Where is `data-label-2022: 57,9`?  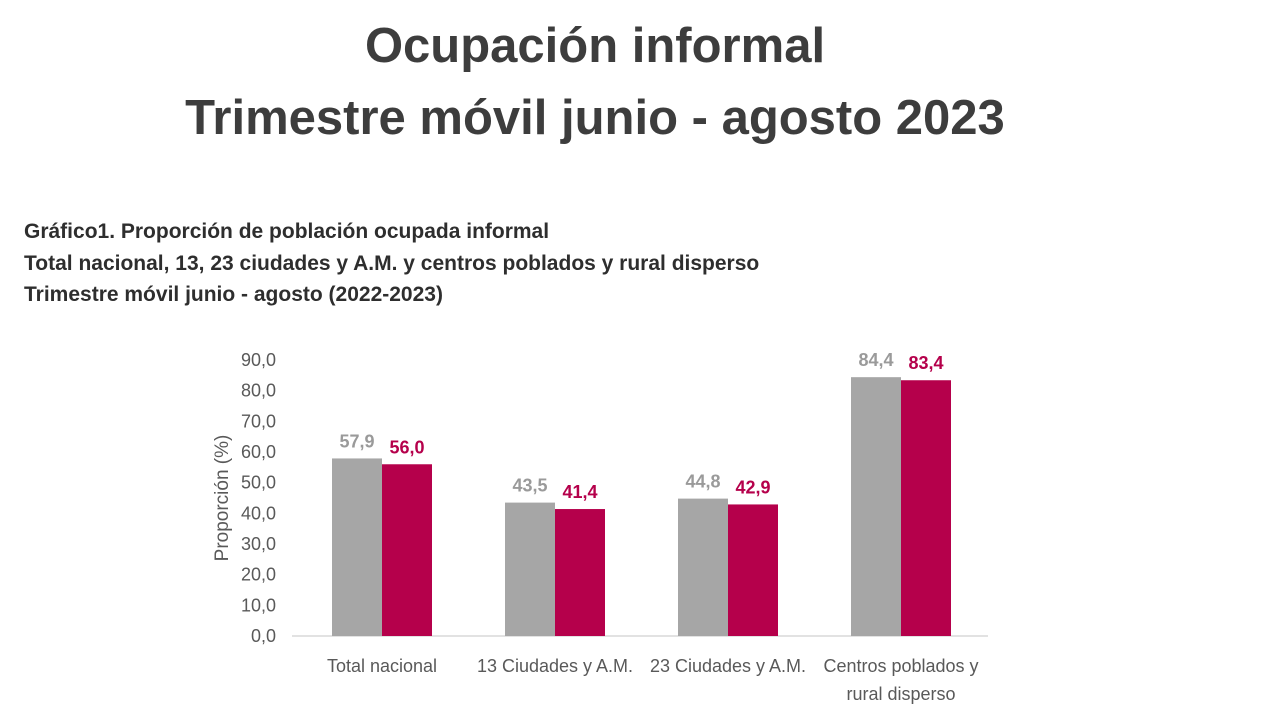
data-label-2022: 57,9 is located at coordinates (356, 441).